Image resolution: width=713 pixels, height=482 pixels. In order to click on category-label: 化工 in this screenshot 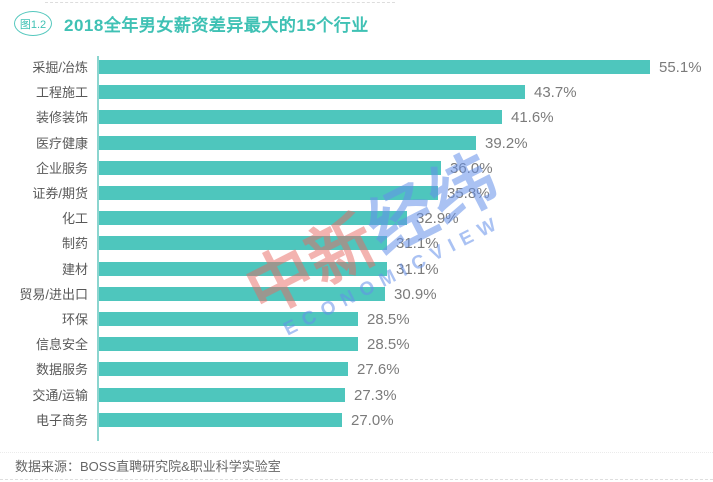, I will do `click(74, 218)`.